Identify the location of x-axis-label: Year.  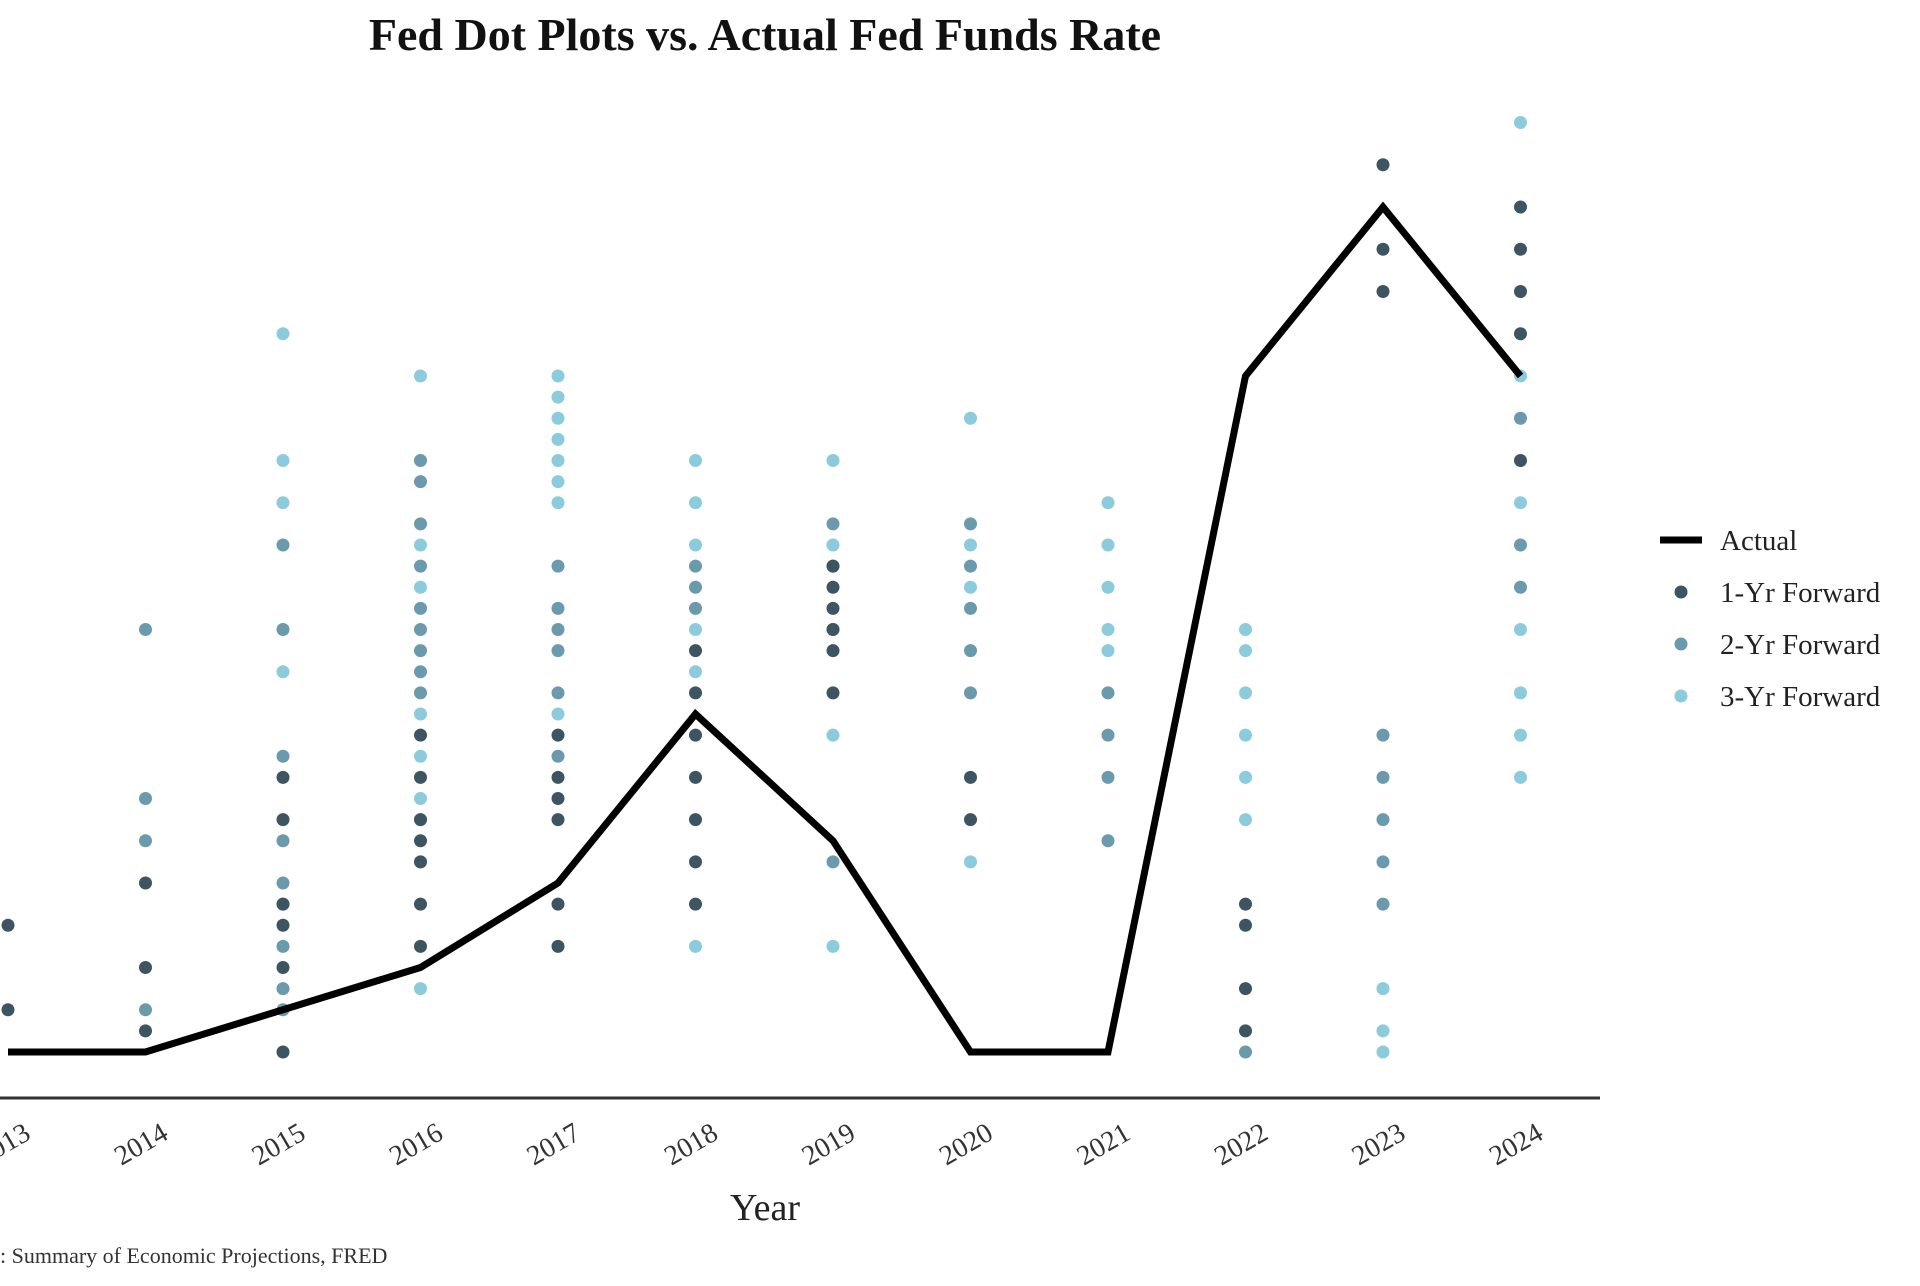
(765, 1208).